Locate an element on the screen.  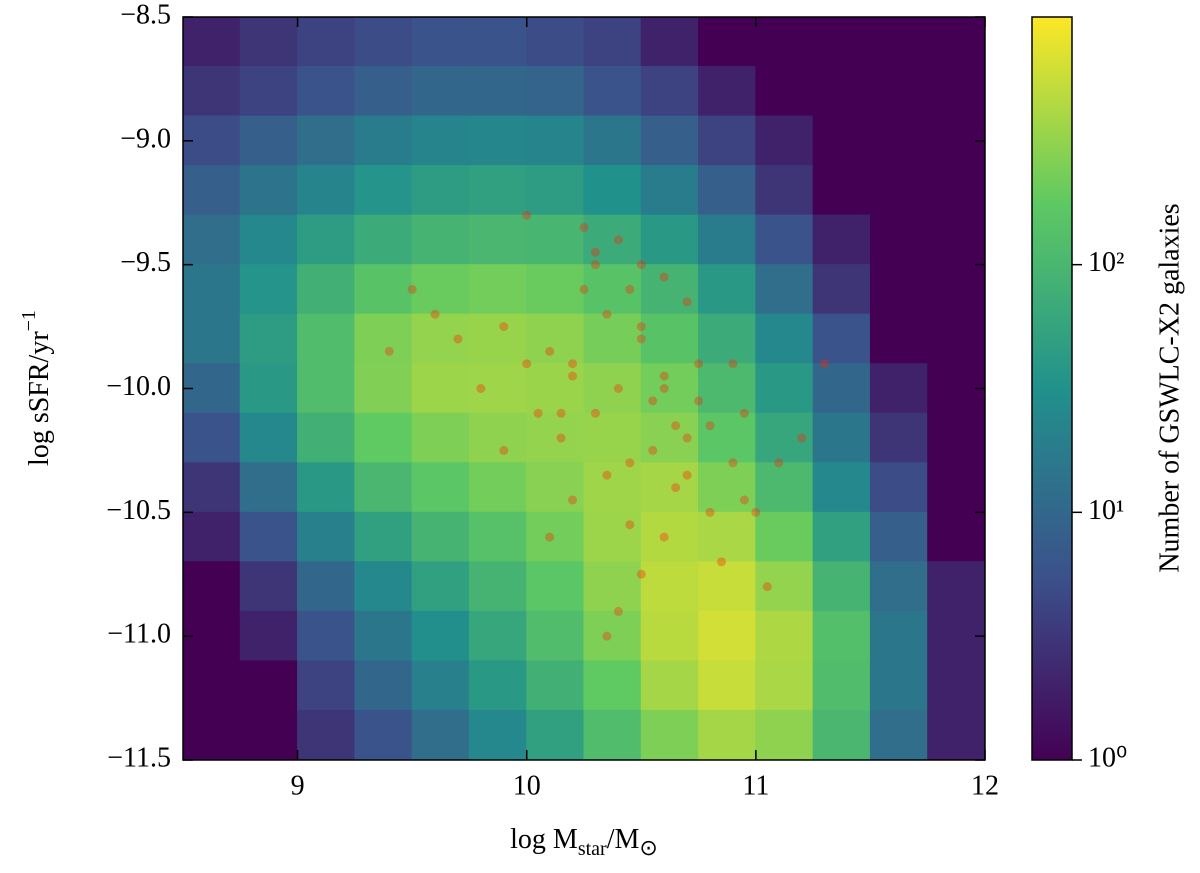
x-label-sub: ⊙ is located at coordinates (648, 847).